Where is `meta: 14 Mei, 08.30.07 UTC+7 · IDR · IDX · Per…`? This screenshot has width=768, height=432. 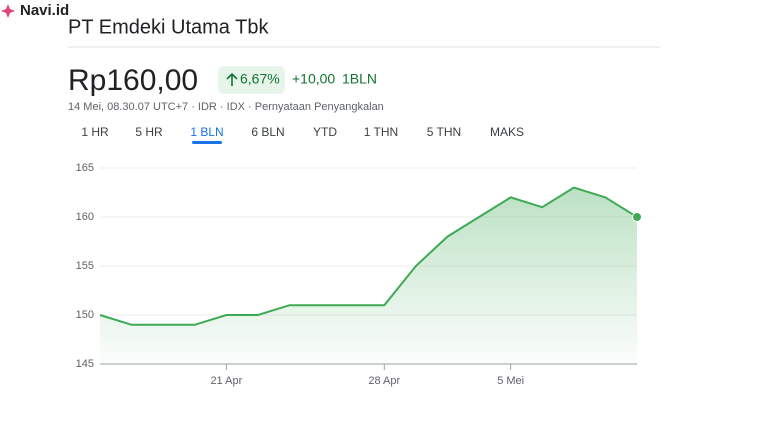 meta: 14 Mei, 08.30.07 UTC+7 · IDR · IDX · Per… is located at coordinates (226, 107).